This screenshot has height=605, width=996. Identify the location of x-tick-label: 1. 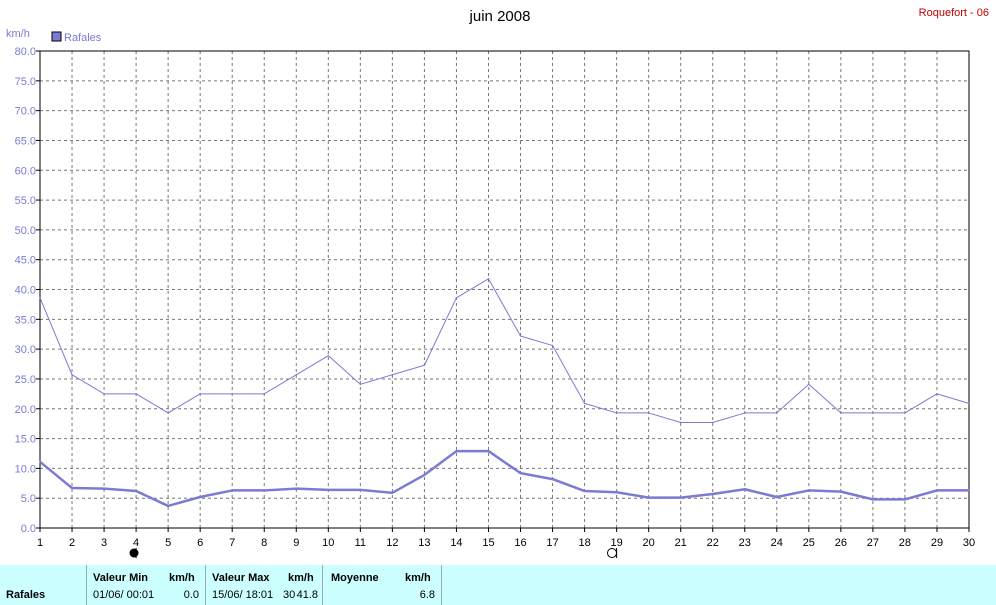
(40, 543).